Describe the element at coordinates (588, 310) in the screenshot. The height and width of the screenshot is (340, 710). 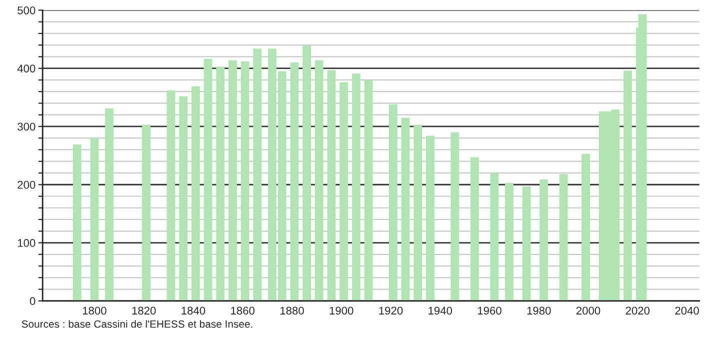
I see `x-tick-label: 2000` at that location.